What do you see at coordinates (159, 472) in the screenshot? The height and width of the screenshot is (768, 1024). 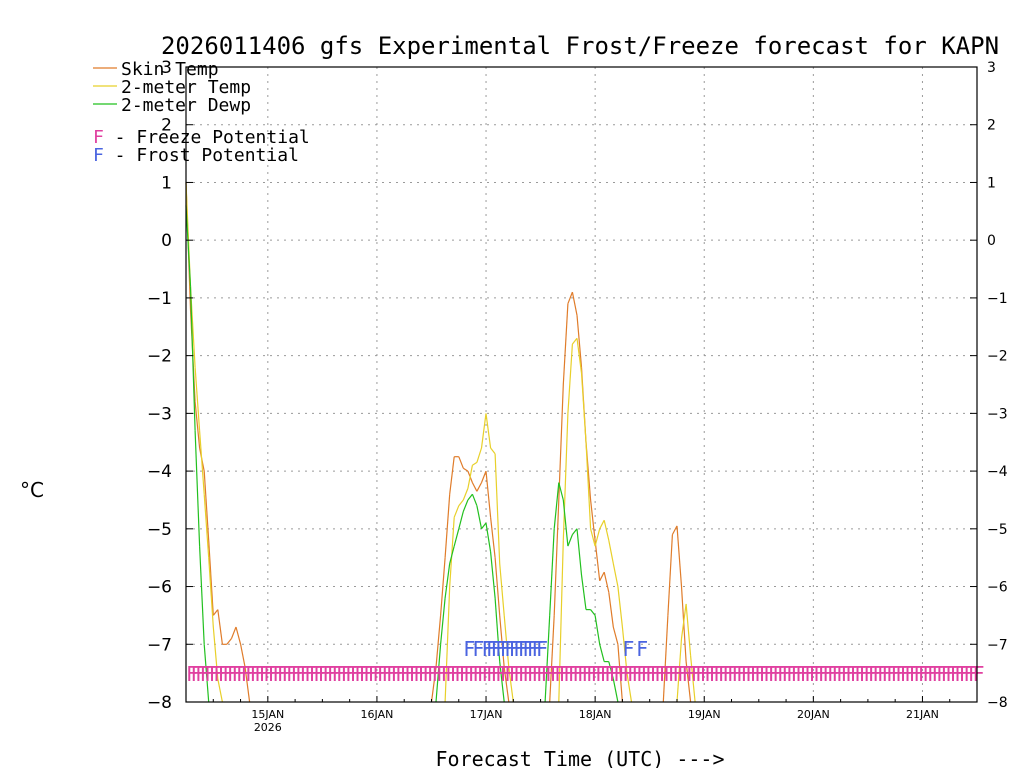 I see `y-tick-label: −4` at bounding box center [159, 472].